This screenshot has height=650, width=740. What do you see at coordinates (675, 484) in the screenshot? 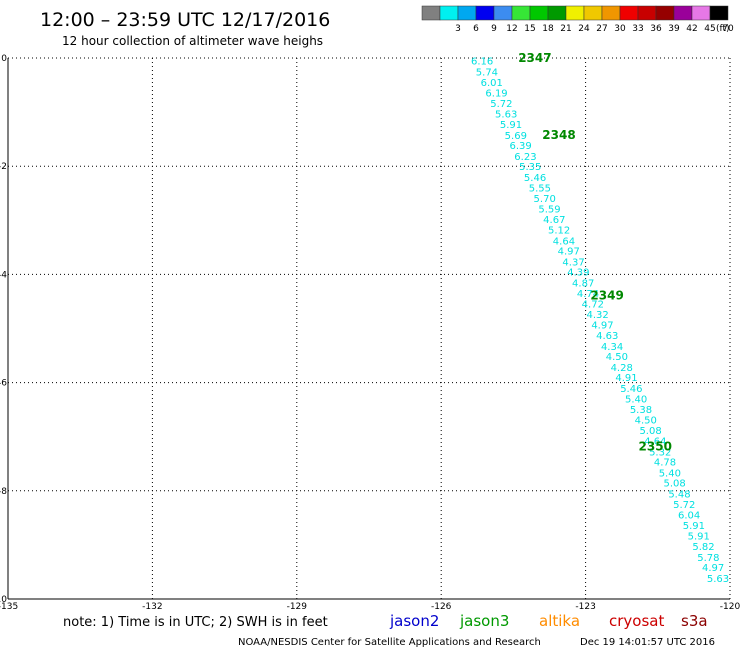
I see `swh-data-point: 5.08` at bounding box center [675, 484].